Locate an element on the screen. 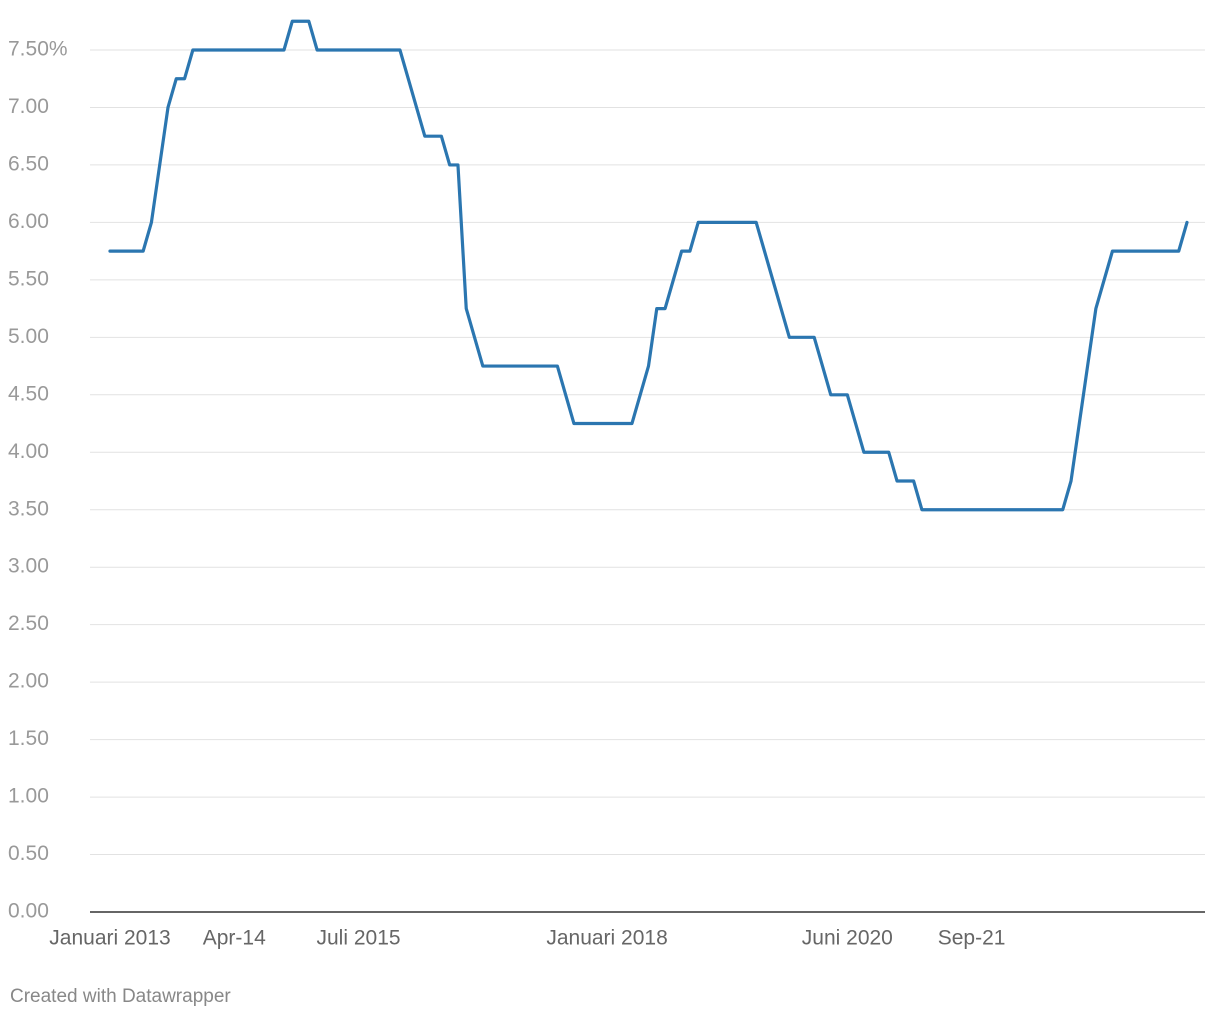  y-tick-label: 0.50 is located at coordinates (28, 853).